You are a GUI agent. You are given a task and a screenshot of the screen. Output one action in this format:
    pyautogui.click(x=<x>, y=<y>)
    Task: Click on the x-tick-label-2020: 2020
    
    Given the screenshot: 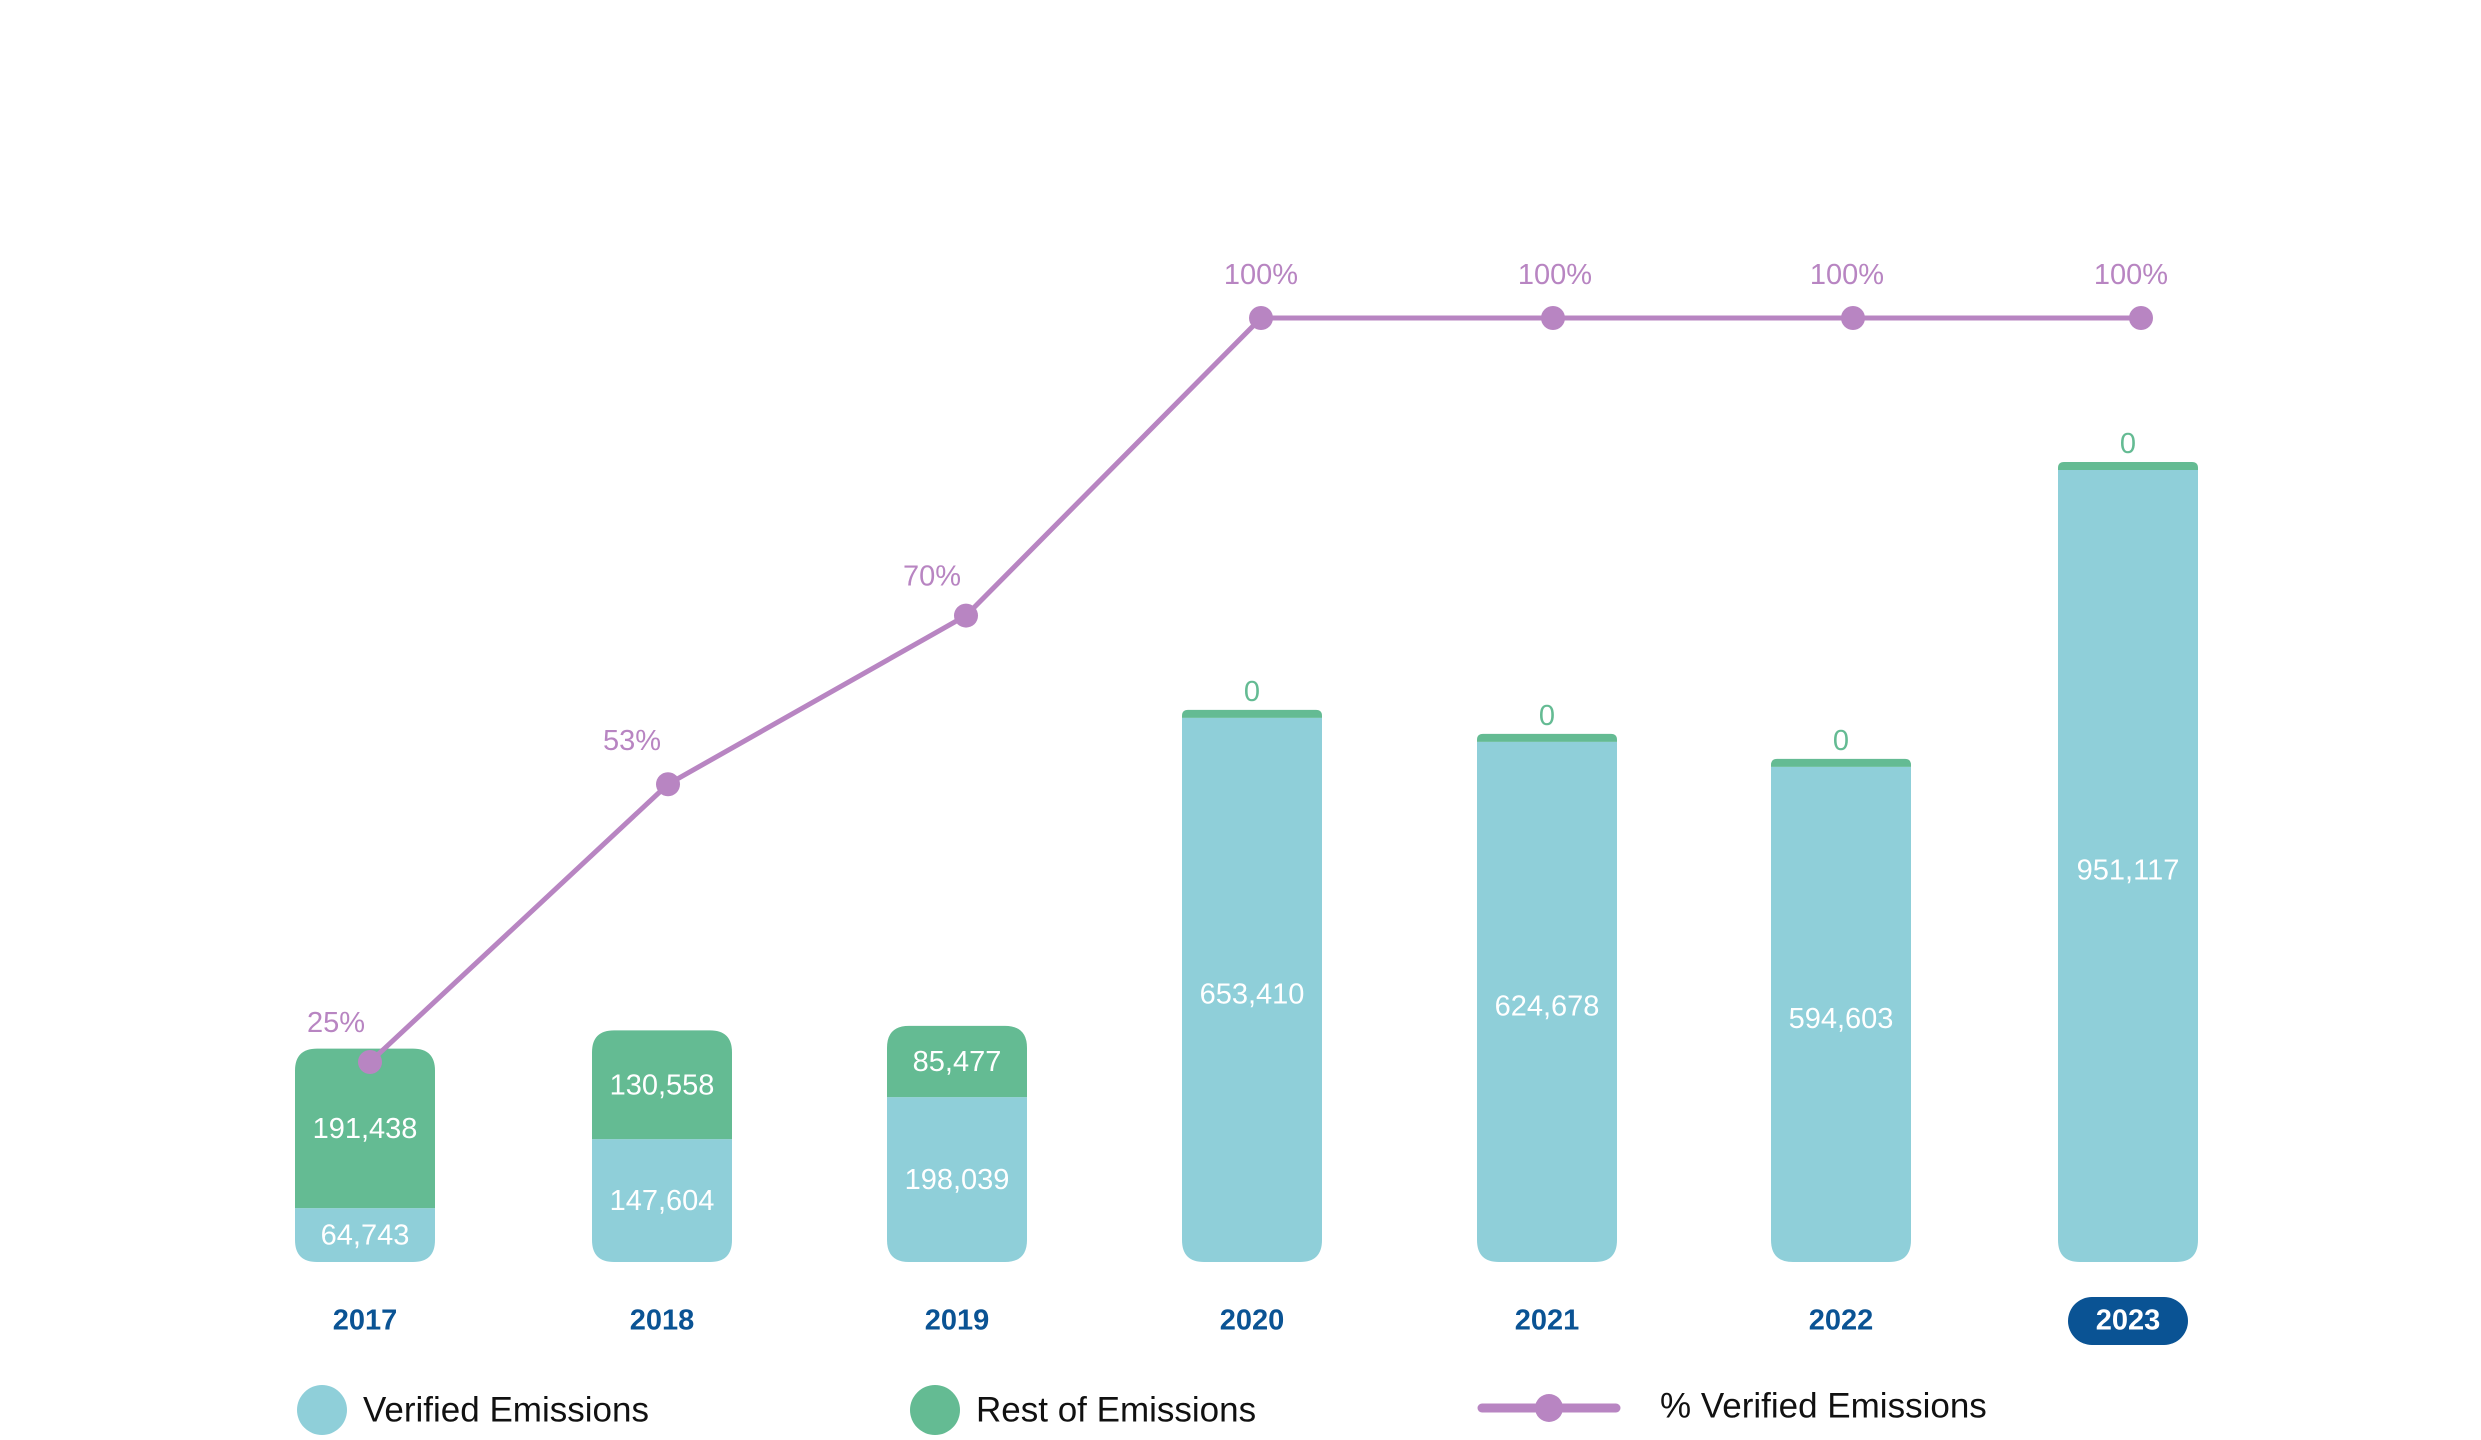 What is the action you would take?
    pyautogui.click(x=1252, y=1321)
    